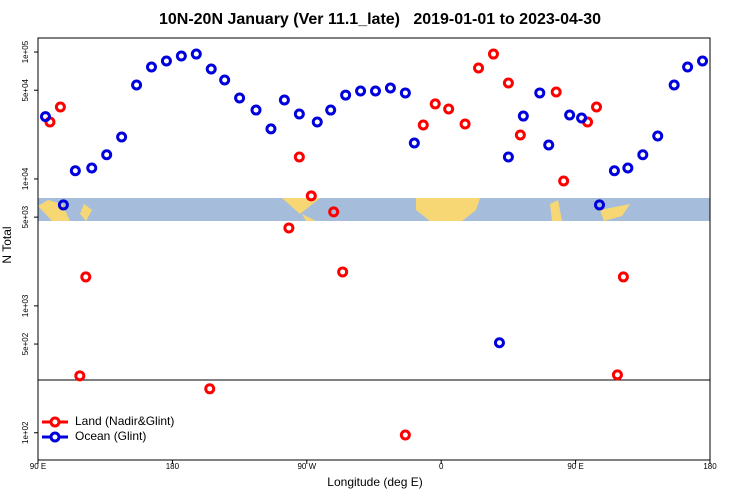  Describe the element at coordinates (25, 89) in the screenshot. I see `y-tick-label: 5e+04` at that location.